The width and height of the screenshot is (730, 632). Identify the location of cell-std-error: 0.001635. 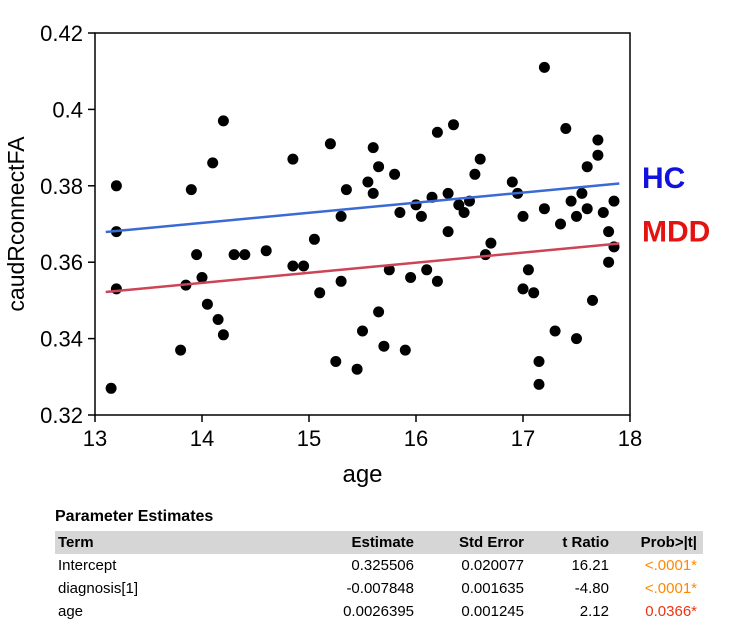
(492, 588).